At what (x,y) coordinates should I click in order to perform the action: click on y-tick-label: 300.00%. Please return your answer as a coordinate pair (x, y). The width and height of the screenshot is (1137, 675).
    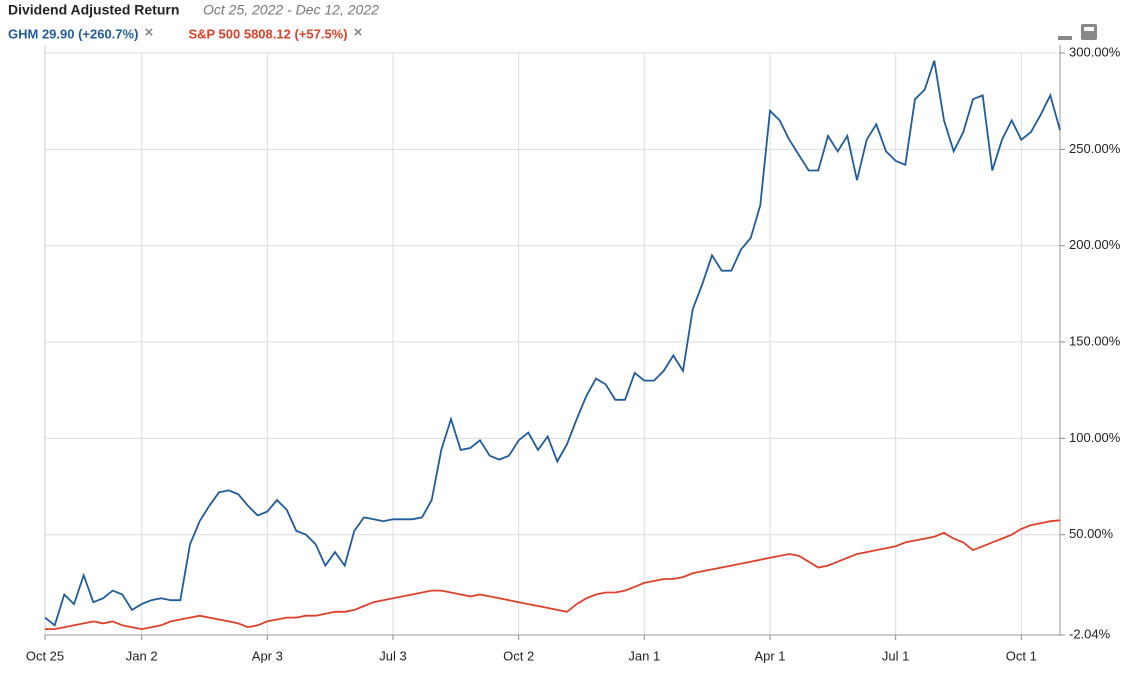
    Looking at the image, I should click on (1095, 51).